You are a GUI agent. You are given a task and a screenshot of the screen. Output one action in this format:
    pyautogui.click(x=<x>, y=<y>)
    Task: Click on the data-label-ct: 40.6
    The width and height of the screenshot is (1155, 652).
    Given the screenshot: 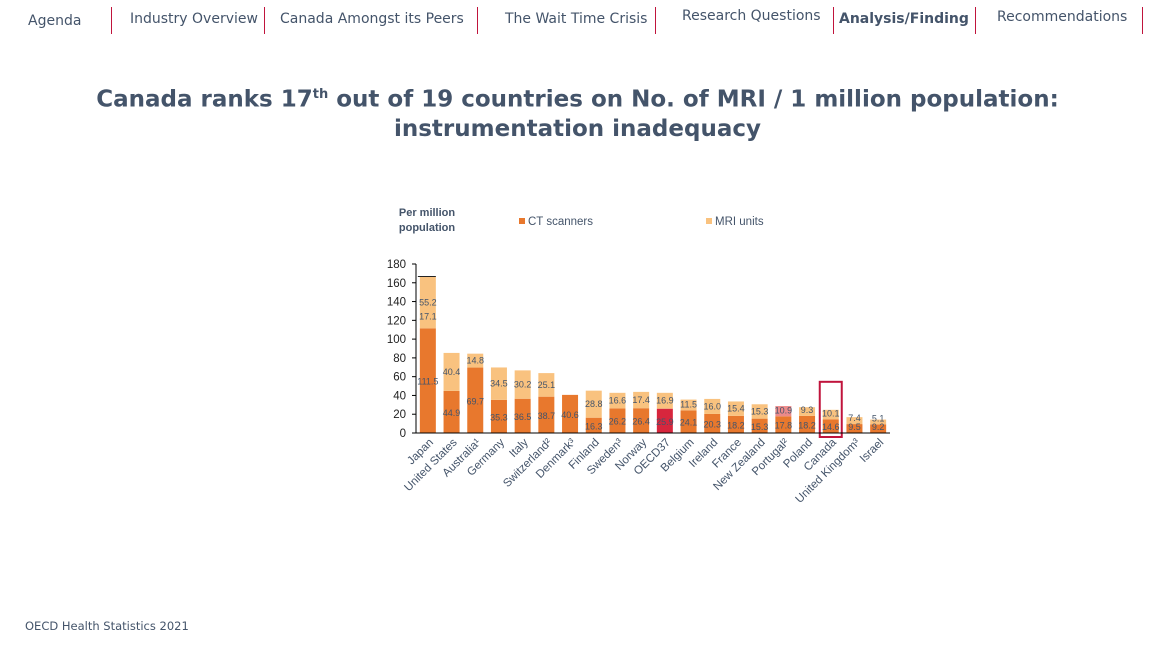 What is the action you would take?
    pyautogui.click(x=570, y=415)
    